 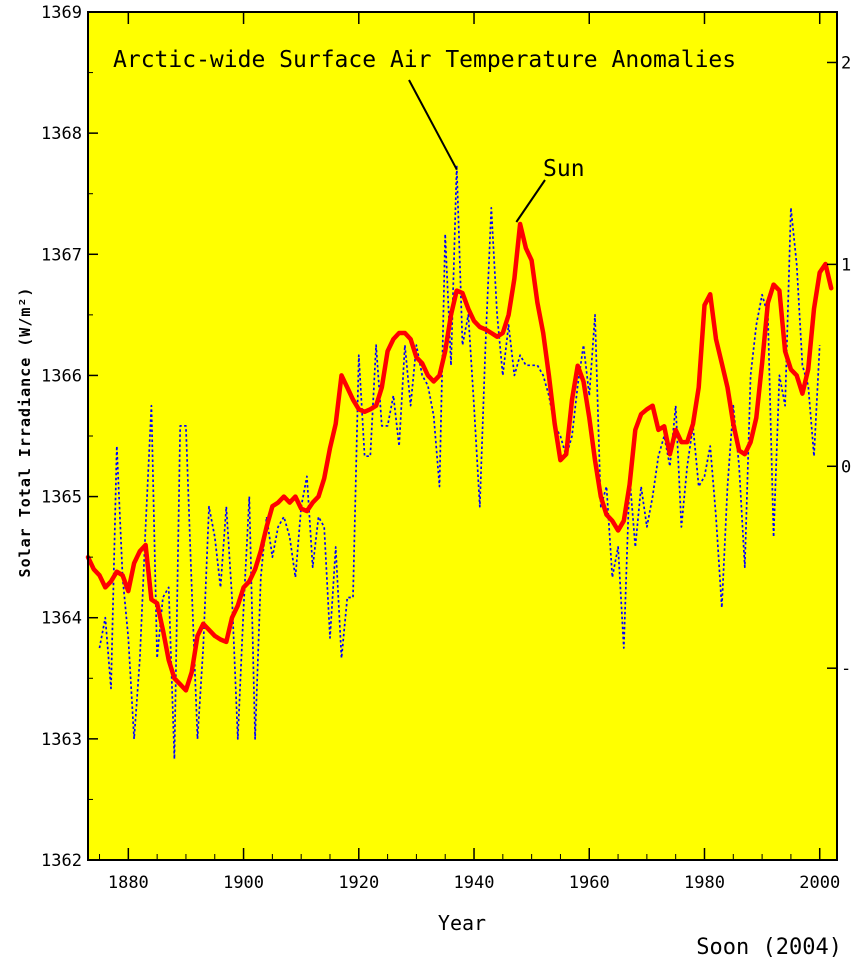 What do you see at coordinates (61, 376) in the screenshot?
I see `y-tick-label: 1366` at bounding box center [61, 376].